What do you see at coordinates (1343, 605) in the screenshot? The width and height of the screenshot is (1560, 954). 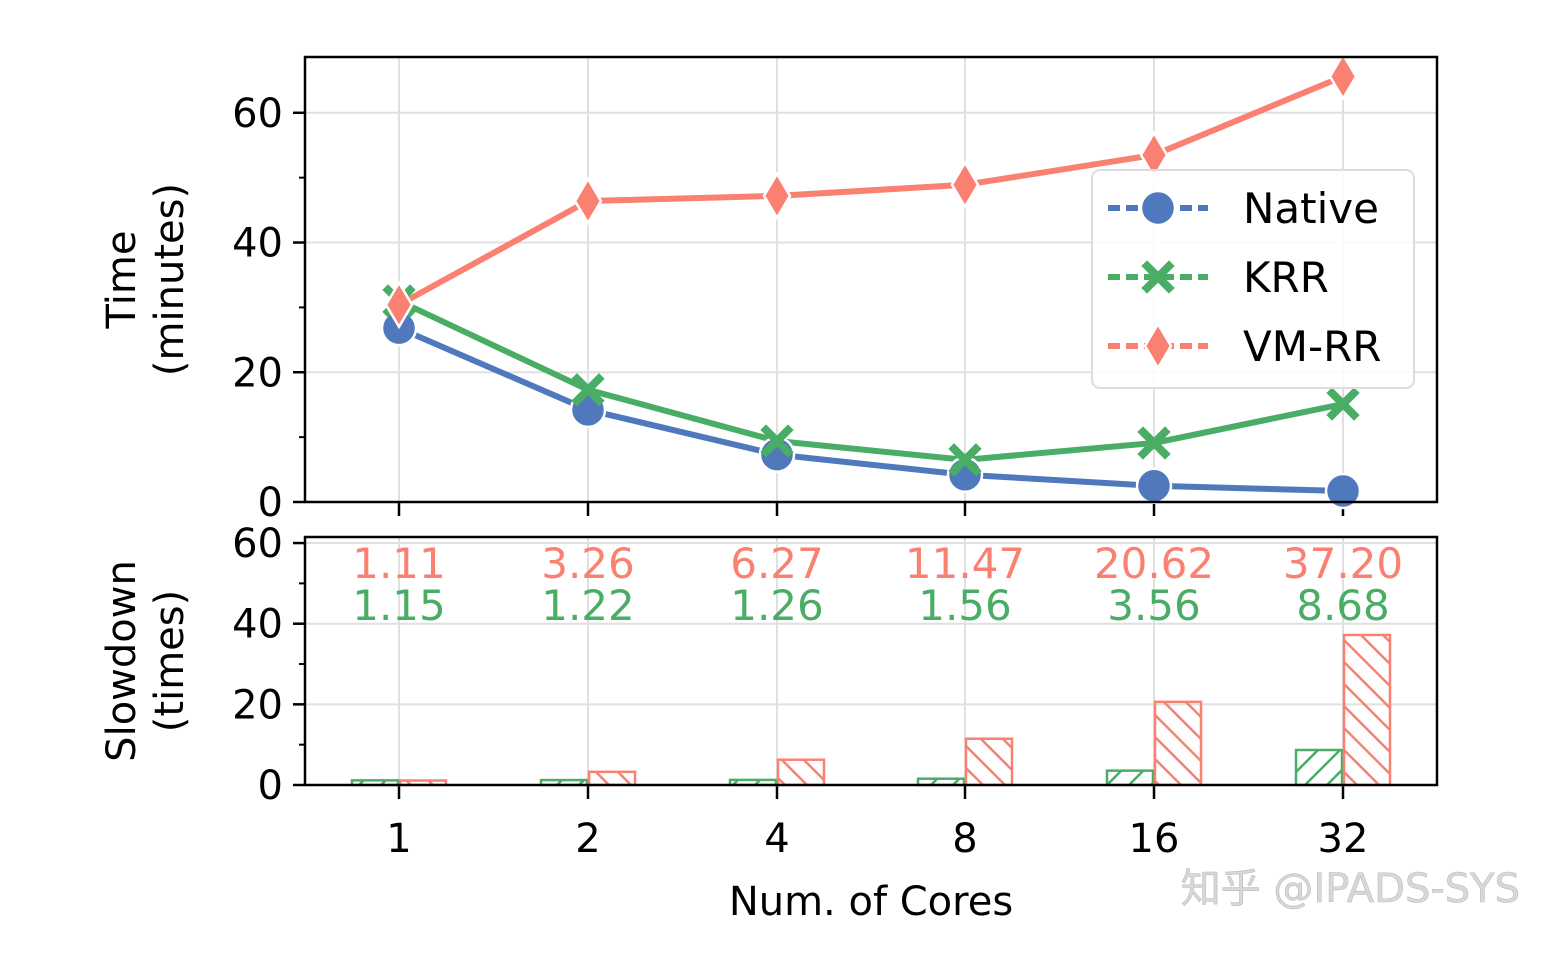 I see `data-label-krr: 8.68` at bounding box center [1343, 605].